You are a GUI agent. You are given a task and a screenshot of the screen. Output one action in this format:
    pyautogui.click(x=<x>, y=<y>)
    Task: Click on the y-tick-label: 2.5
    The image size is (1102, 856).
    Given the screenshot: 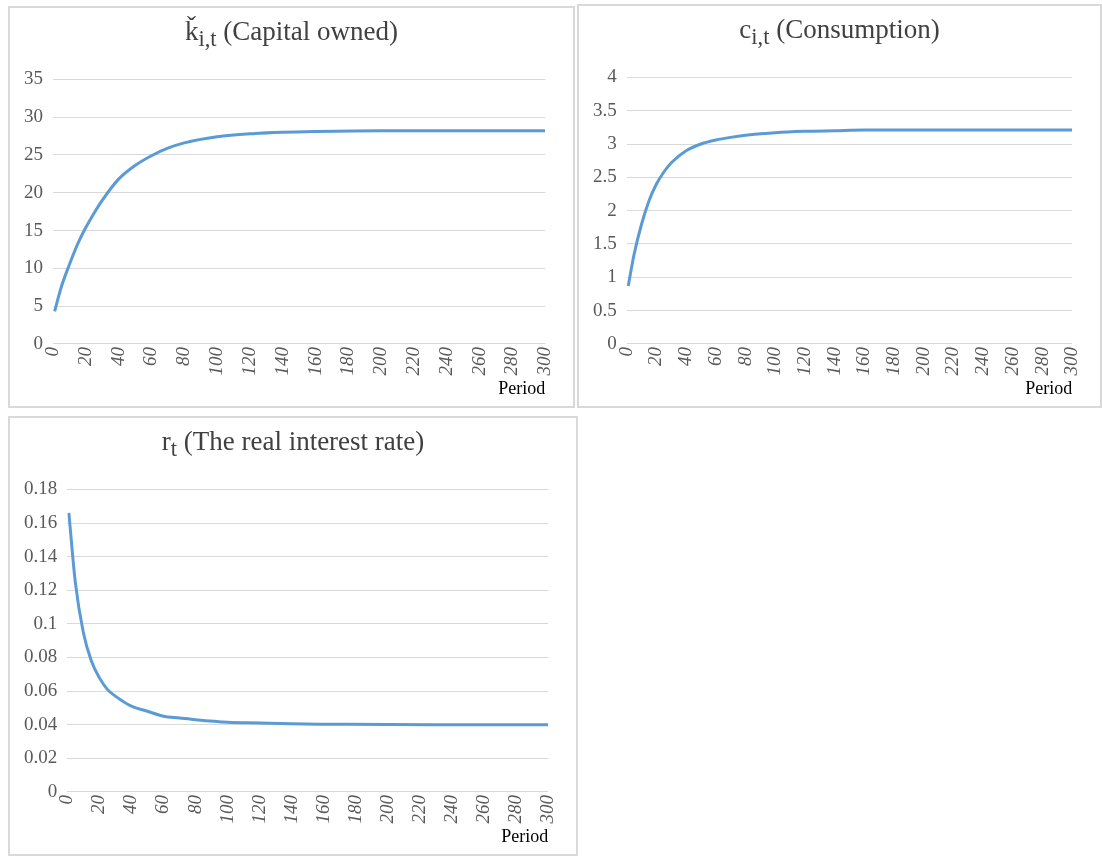 What is the action you would take?
    pyautogui.click(x=605, y=176)
    